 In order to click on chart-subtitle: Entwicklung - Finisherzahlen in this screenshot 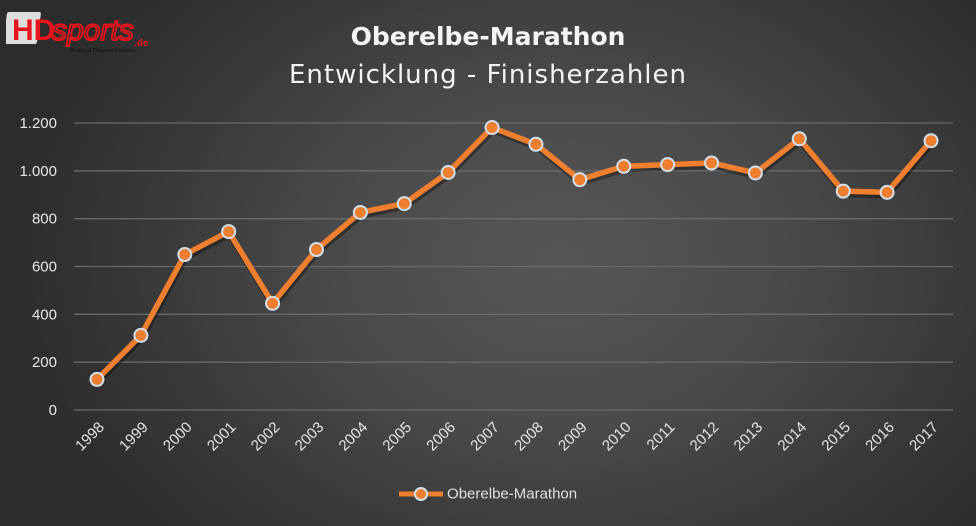, I will do `click(488, 75)`.